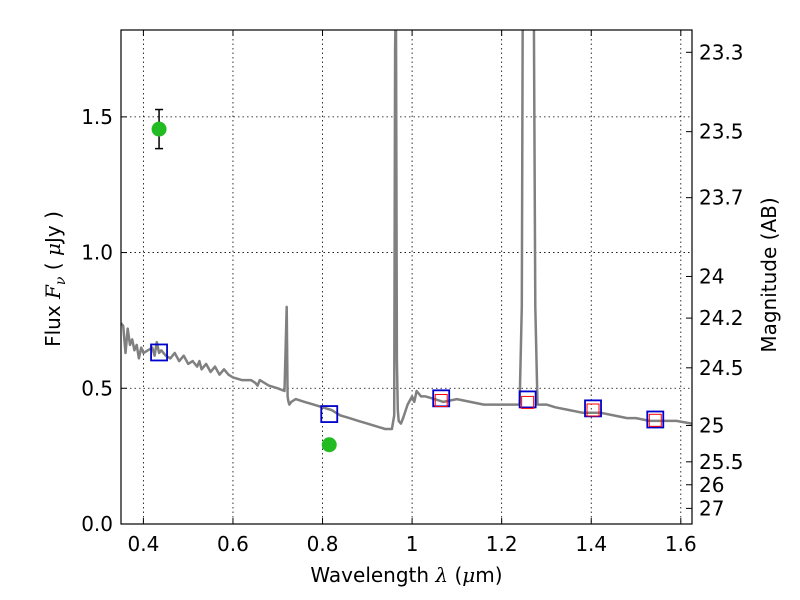 The image size is (800, 600). I want to click on x-tick-label: 0.6, so click(233, 544).